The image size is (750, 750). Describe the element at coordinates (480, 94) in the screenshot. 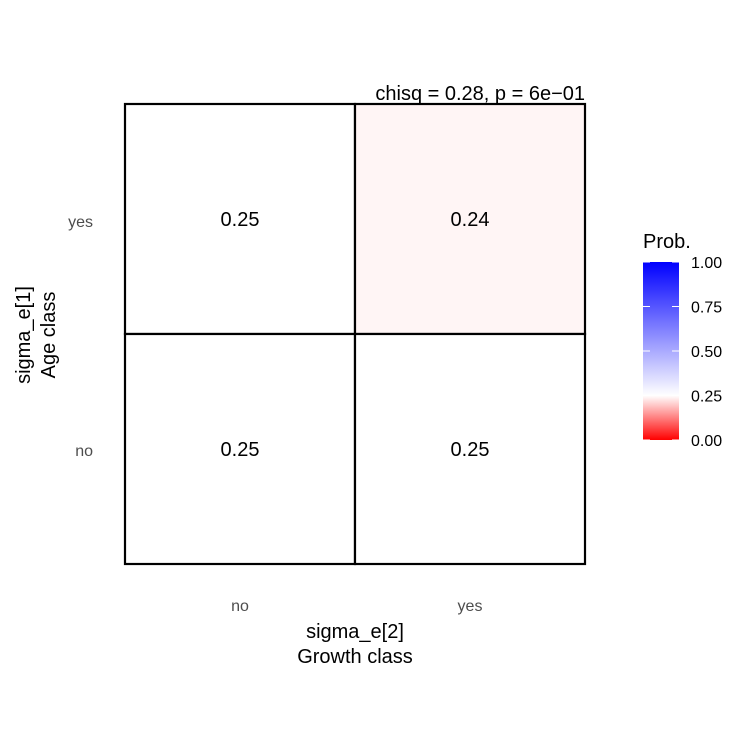

I see `chart-subtitle: chisq = 0.28, p = 6e−01` at that location.